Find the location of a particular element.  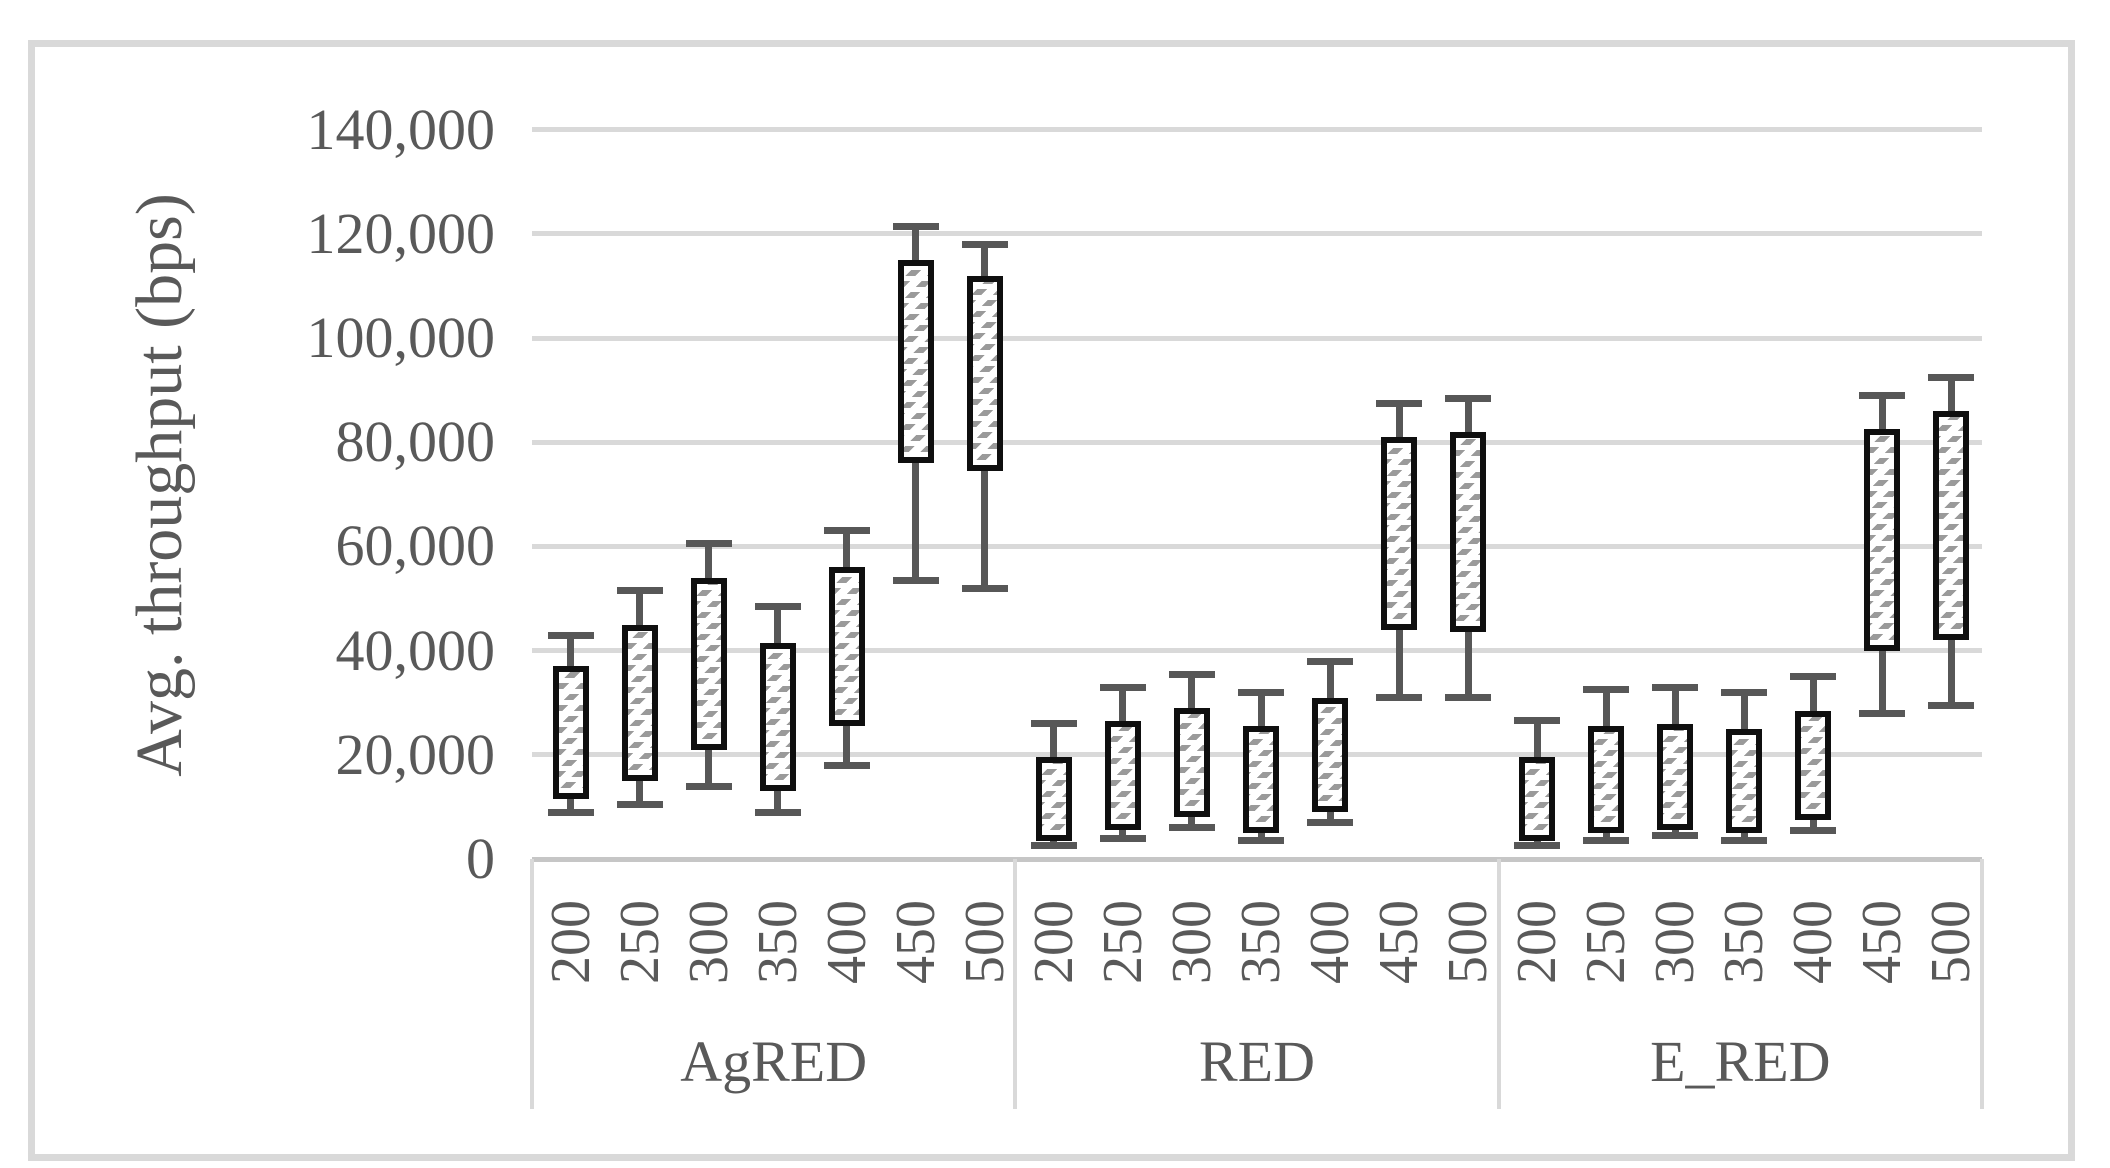

y-tick-label: 40,000 is located at coordinates (415, 650).